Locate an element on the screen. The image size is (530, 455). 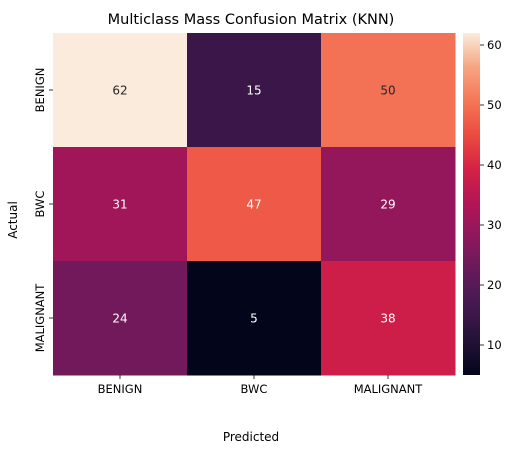
colorbar-tick-label: 20 is located at coordinates (494, 285).